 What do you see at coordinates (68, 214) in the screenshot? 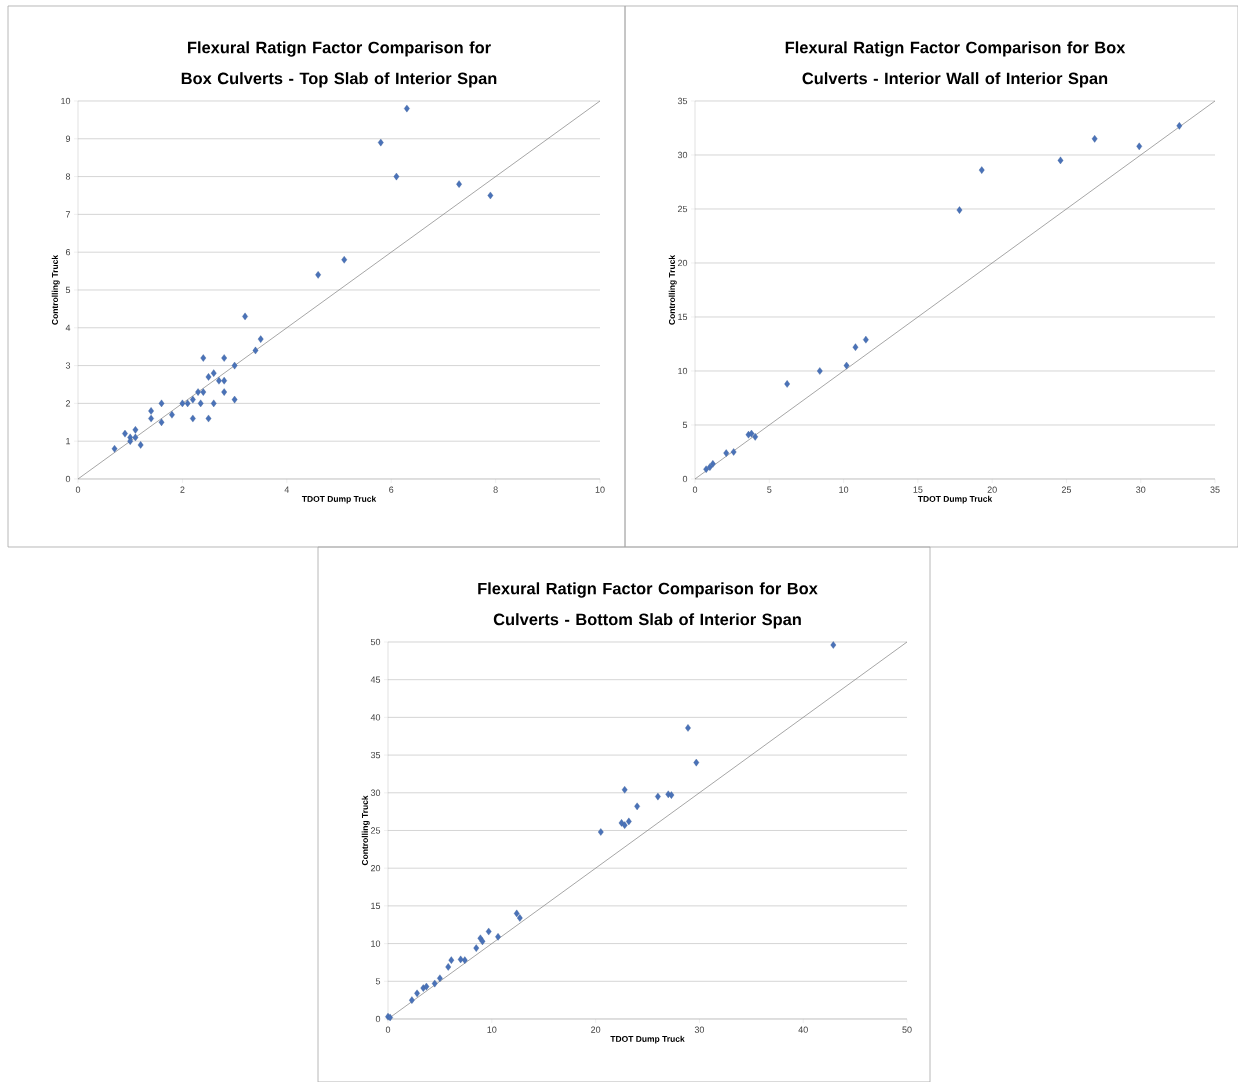
I see `y-tick-label: 7` at bounding box center [68, 214].